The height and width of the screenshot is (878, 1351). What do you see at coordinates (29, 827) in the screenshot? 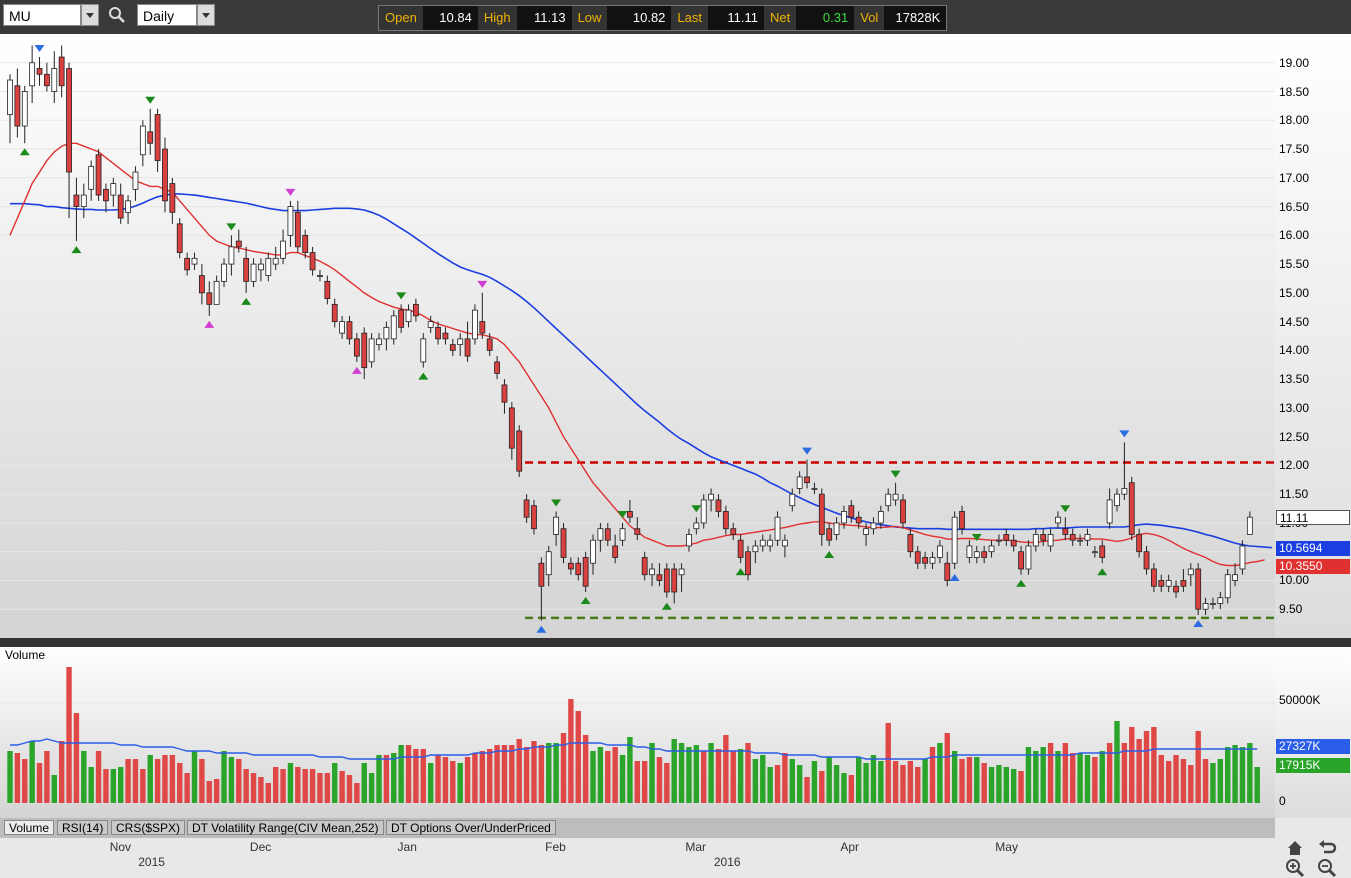
I see `tab-volume: Volume` at bounding box center [29, 827].